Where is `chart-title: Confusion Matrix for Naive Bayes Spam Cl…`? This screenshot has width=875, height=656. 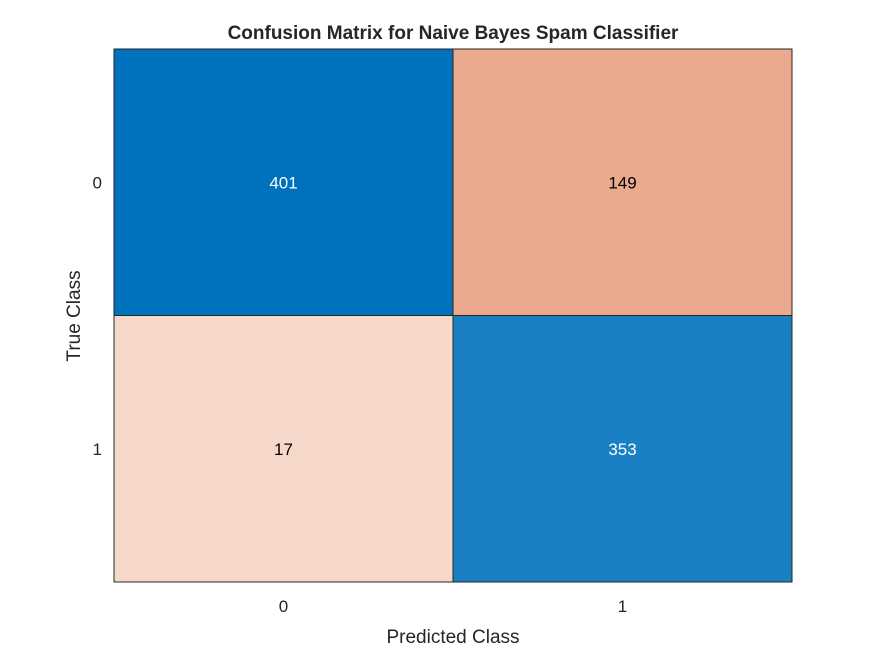 chart-title: Confusion Matrix for Naive Bayes Spam Cl… is located at coordinates (453, 33).